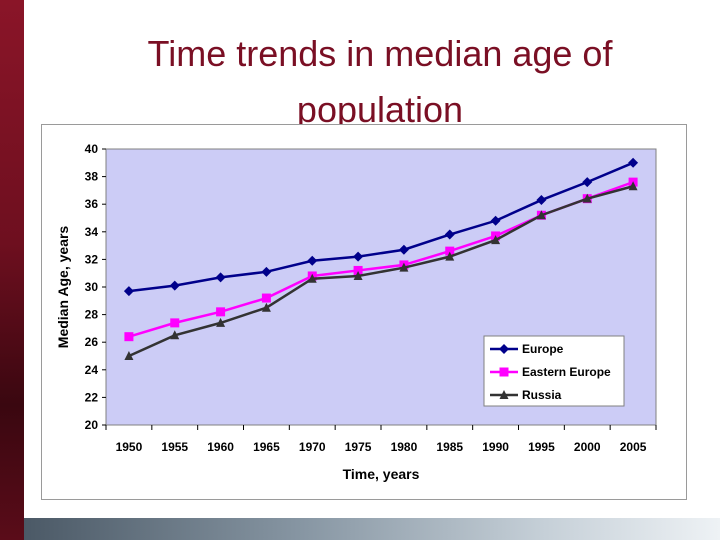 The height and width of the screenshot is (540, 720). Describe the element at coordinates (92, 204) in the screenshot. I see `y-tick-label: 36` at that location.